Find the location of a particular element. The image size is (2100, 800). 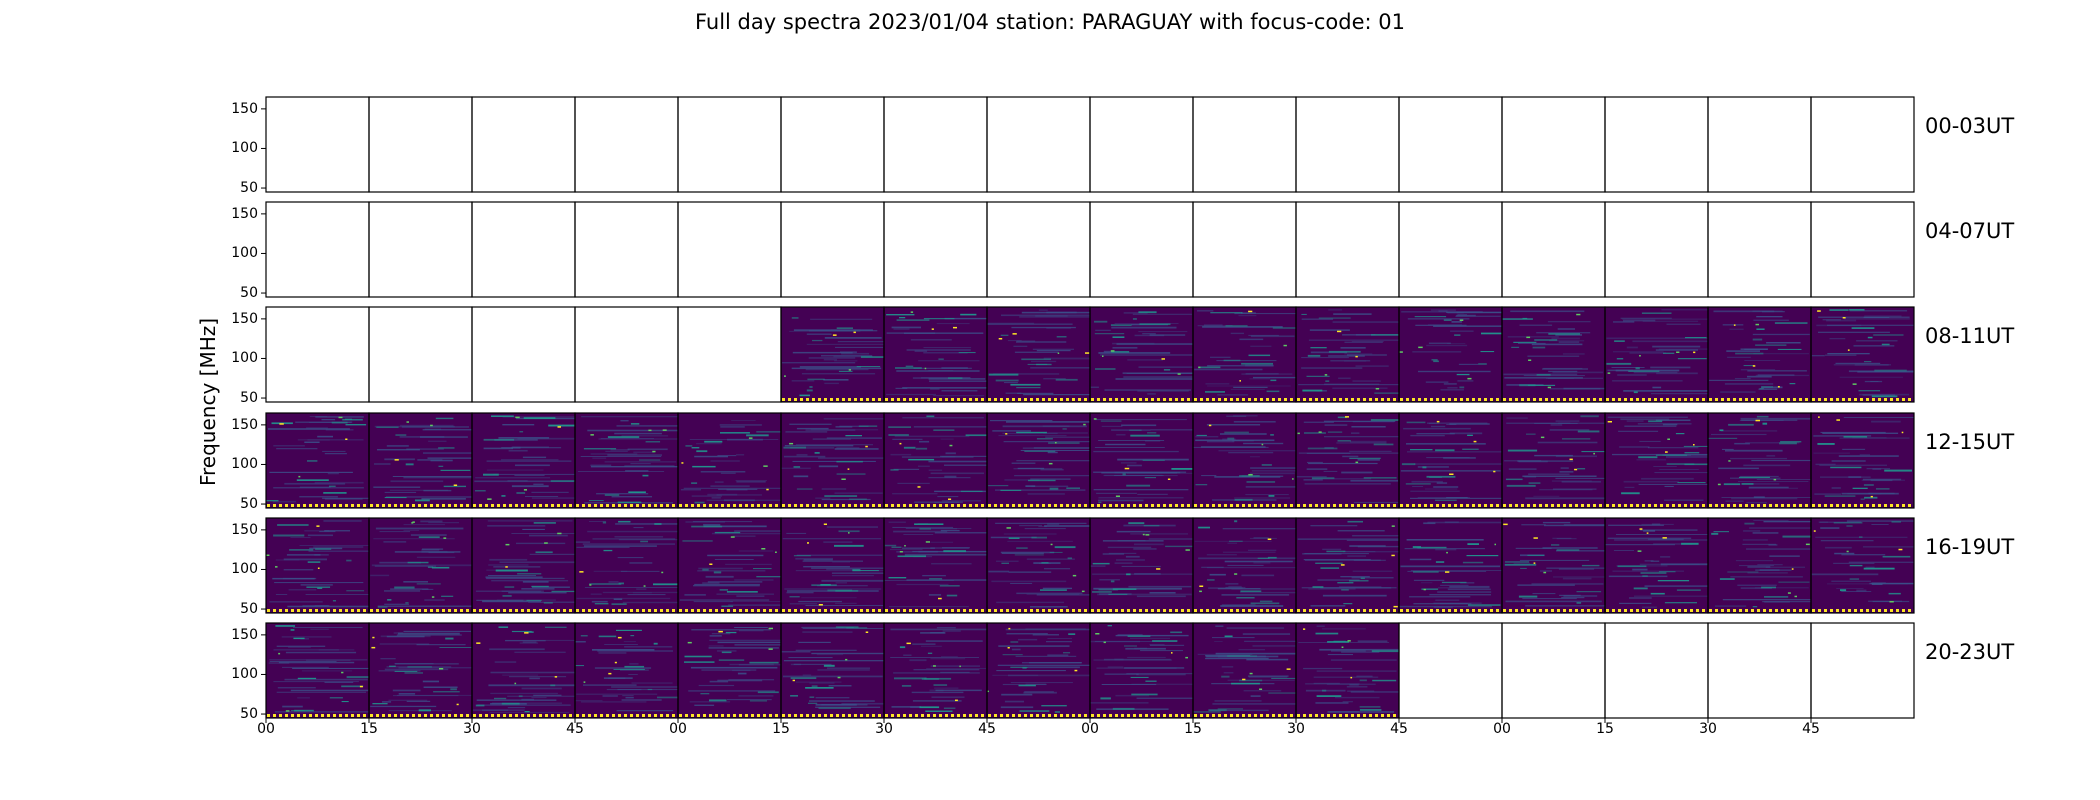

row-time-label: 00-03UT is located at coordinates (1970, 126).